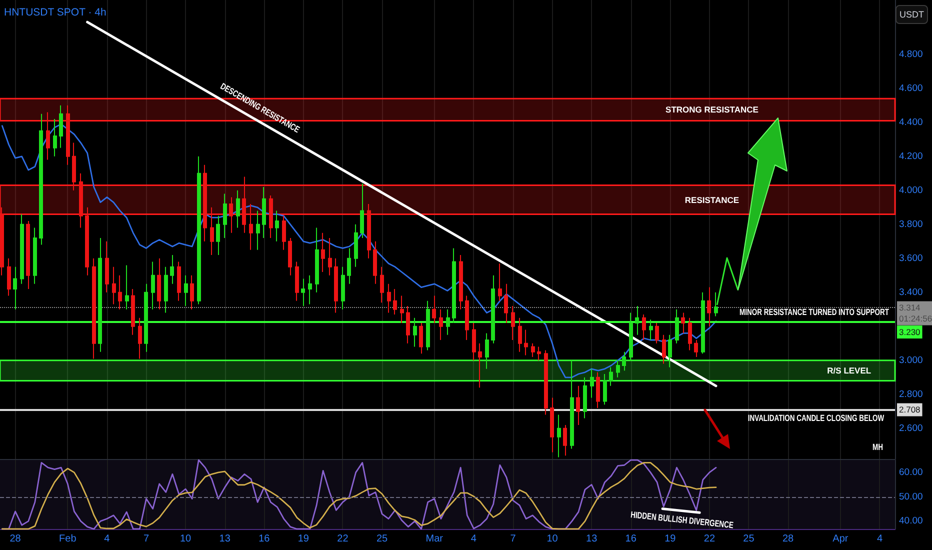  I want to click on y-tick-label: 3.000, so click(911, 360).